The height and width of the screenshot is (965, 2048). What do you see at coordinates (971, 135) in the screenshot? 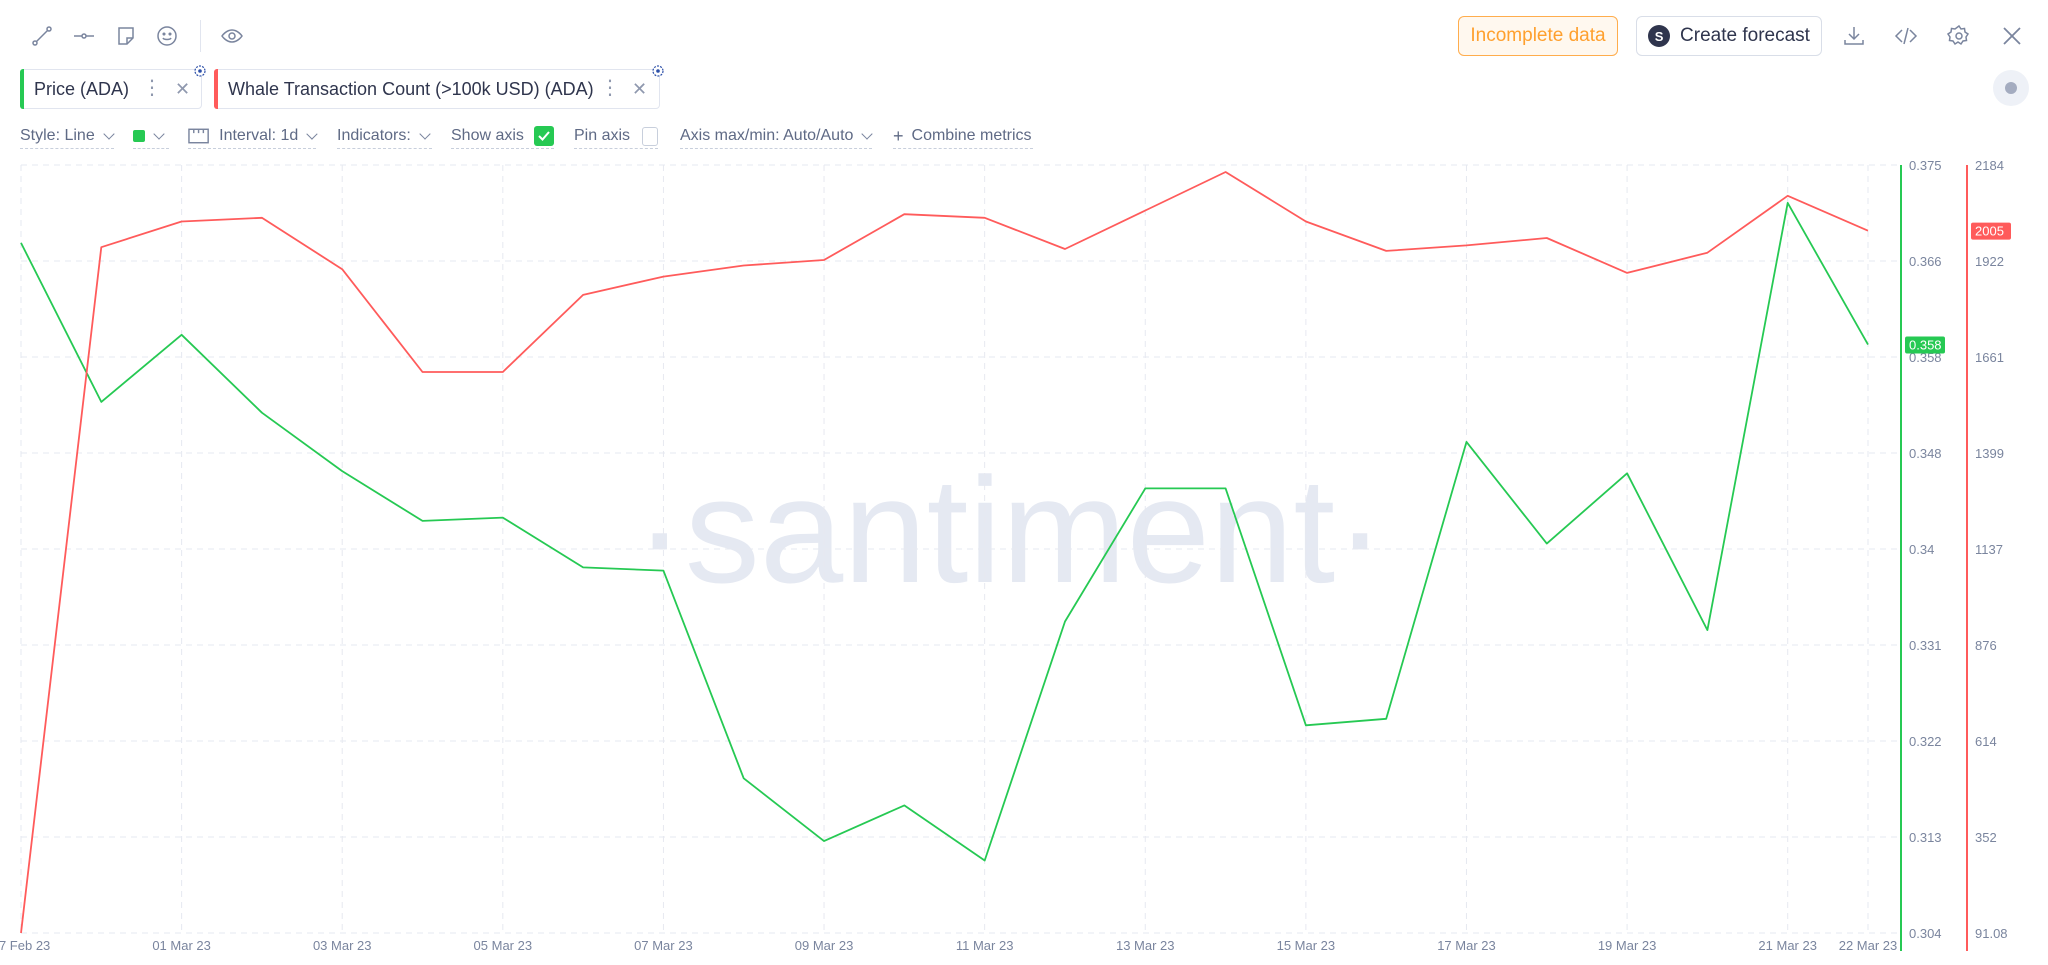
I see `combine-metrics-label: Combine metrics` at bounding box center [971, 135].